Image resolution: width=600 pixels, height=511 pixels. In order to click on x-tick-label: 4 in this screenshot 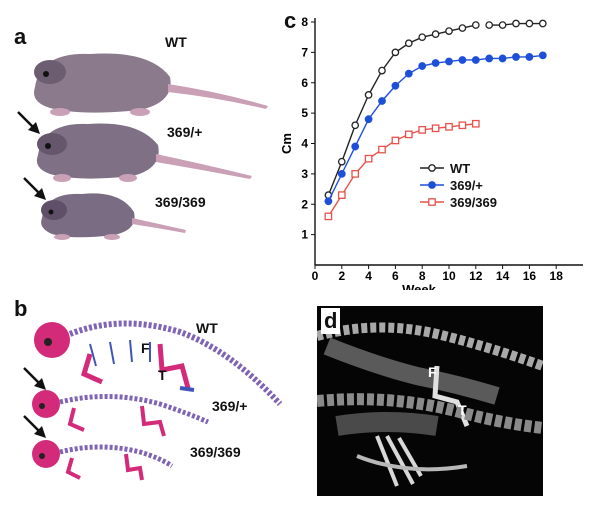, I will do `click(368, 276)`.